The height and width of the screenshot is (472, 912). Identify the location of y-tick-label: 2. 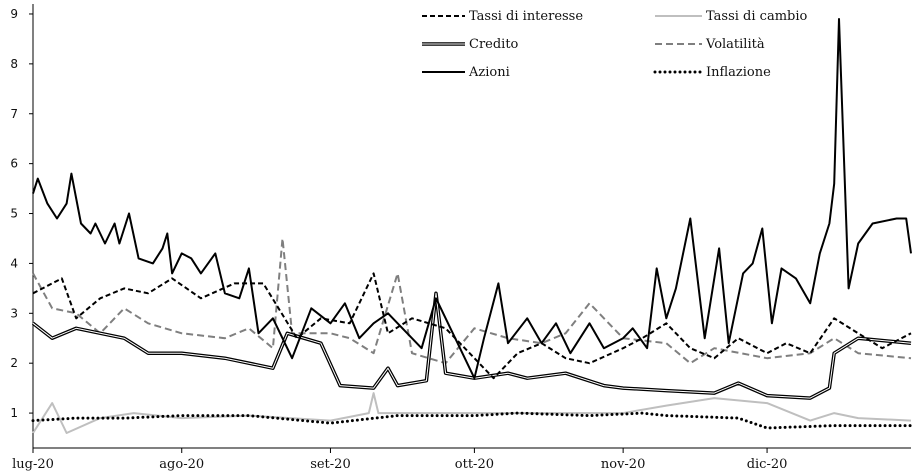
(14, 363).